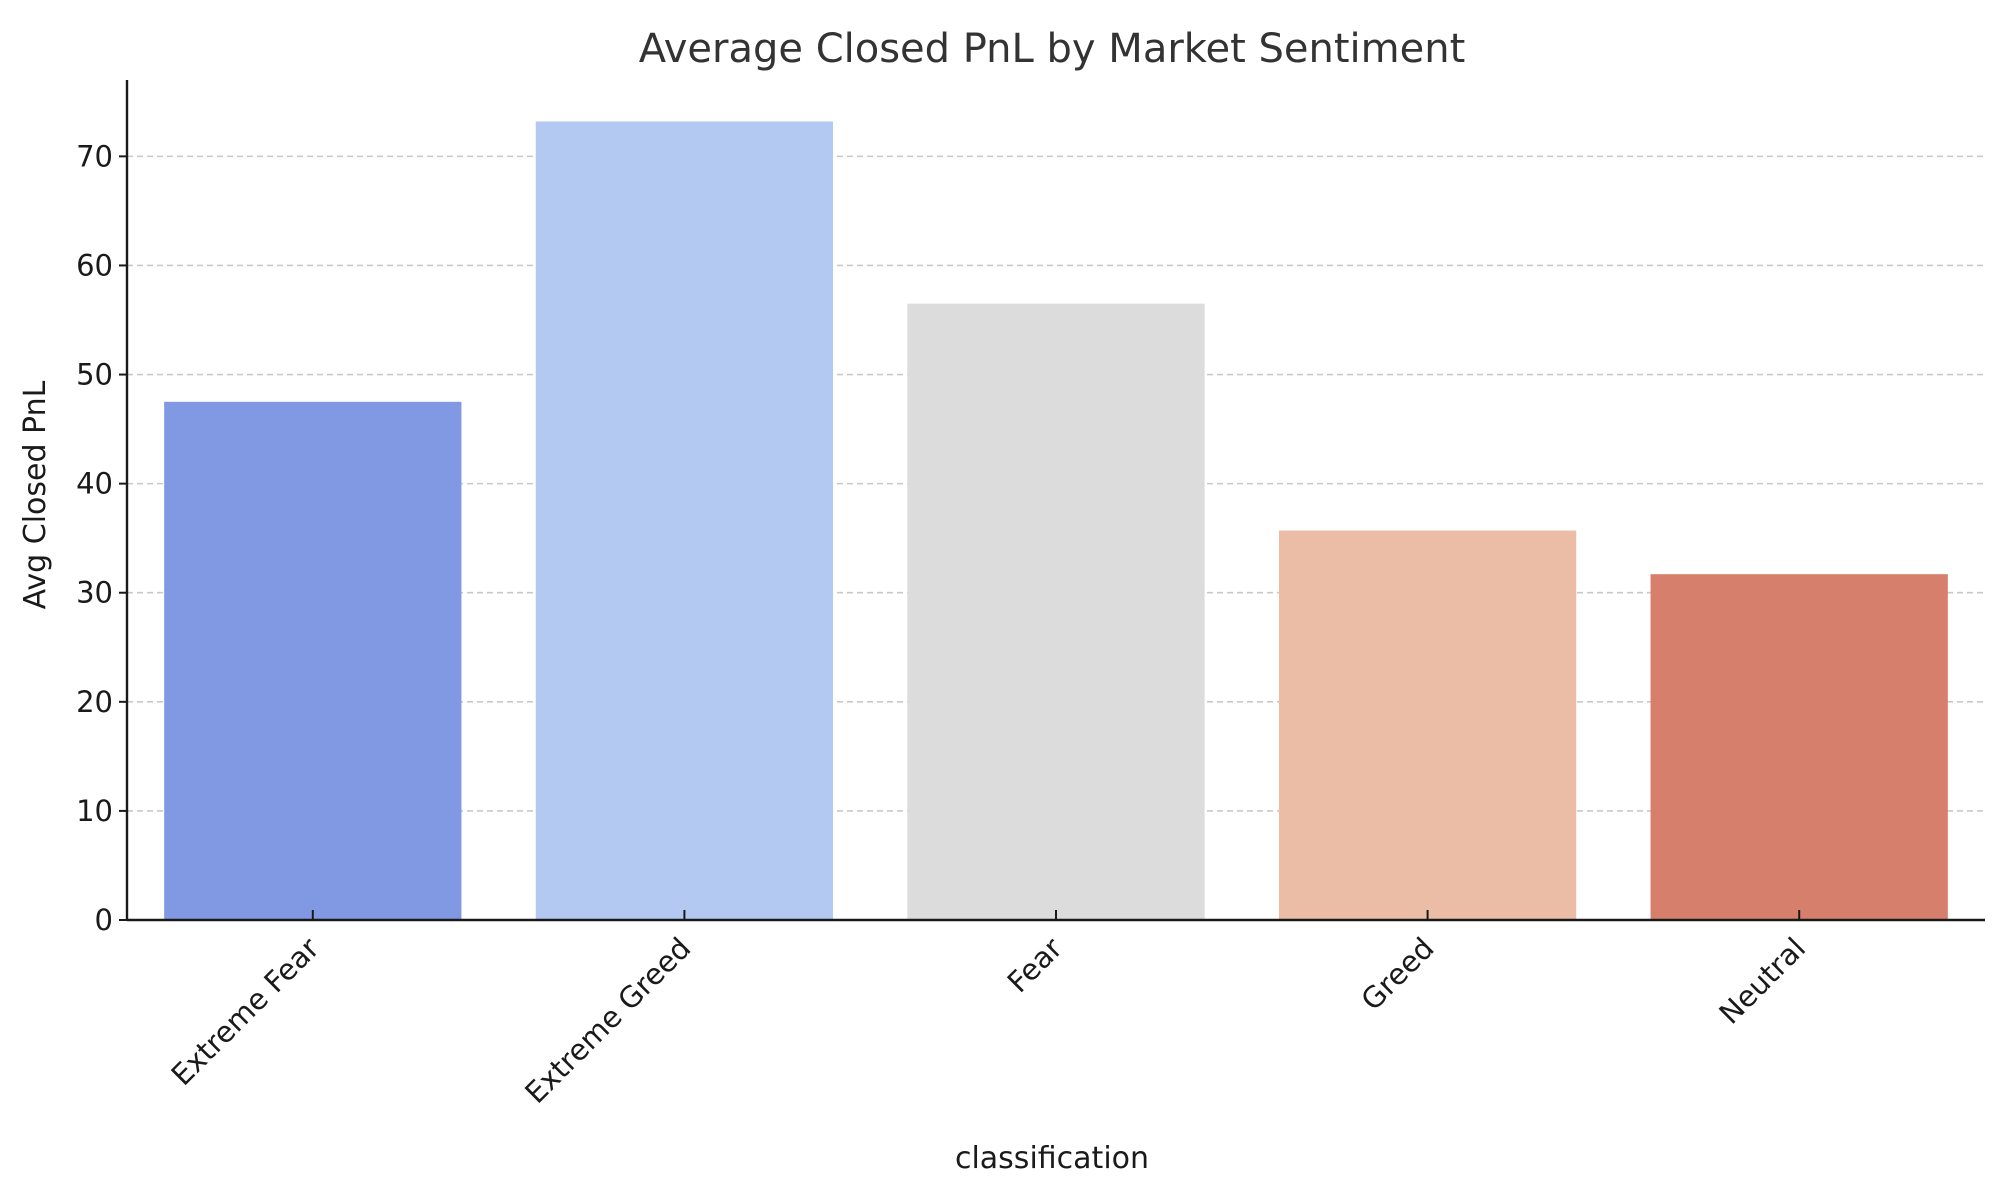  What do you see at coordinates (1799, 747) in the screenshot?
I see `bar-neutral` at bounding box center [1799, 747].